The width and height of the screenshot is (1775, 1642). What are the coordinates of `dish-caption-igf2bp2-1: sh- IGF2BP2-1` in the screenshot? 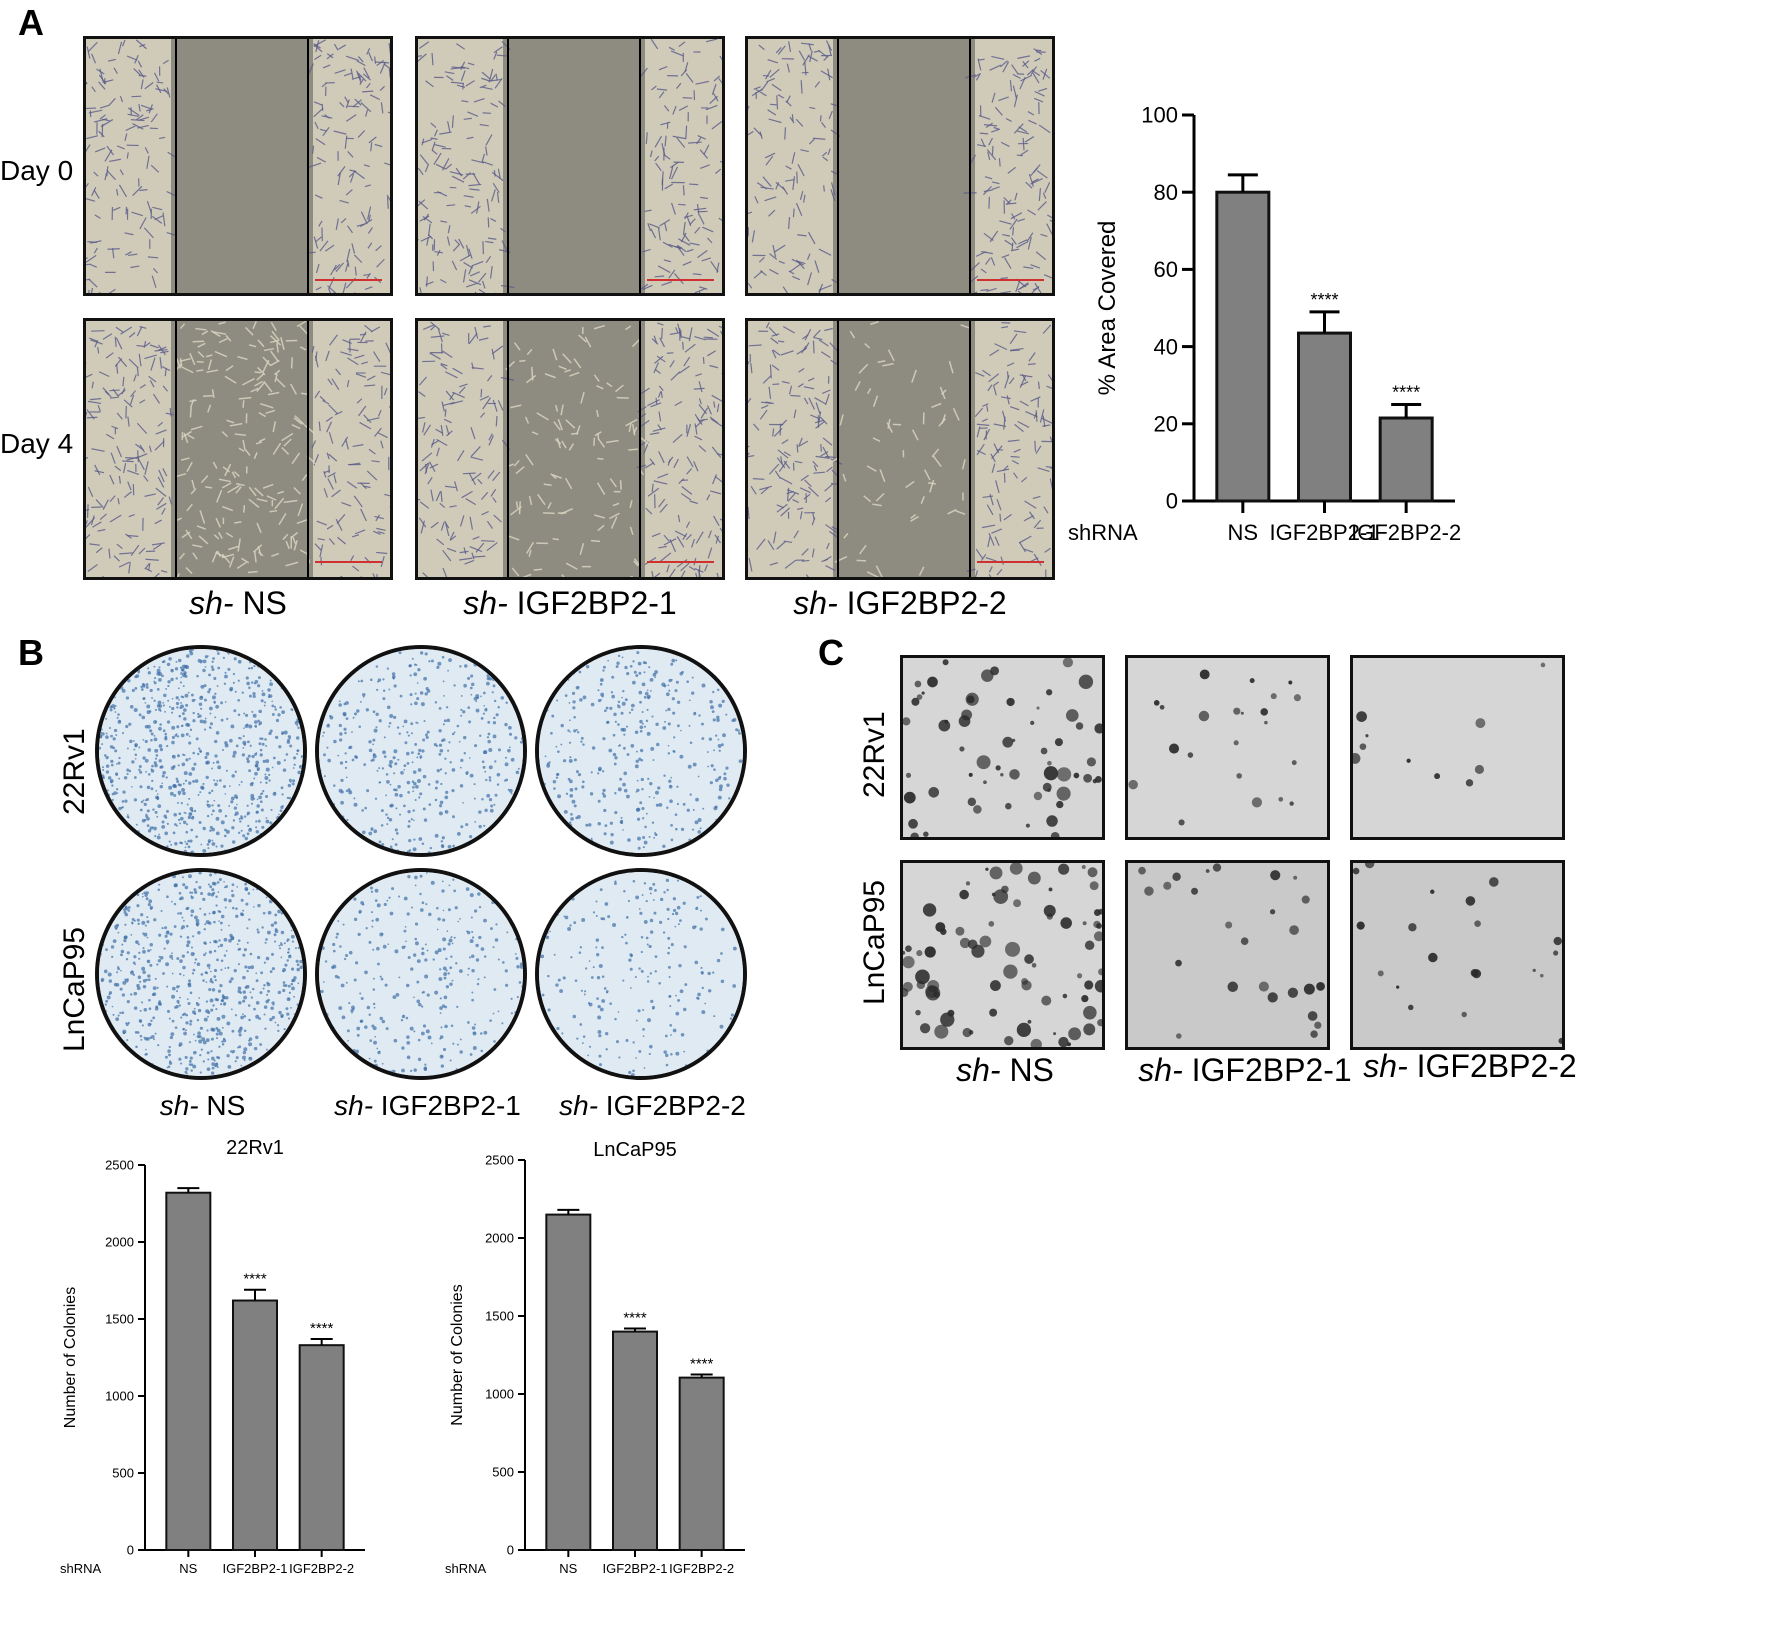 It's located at (427, 1105).